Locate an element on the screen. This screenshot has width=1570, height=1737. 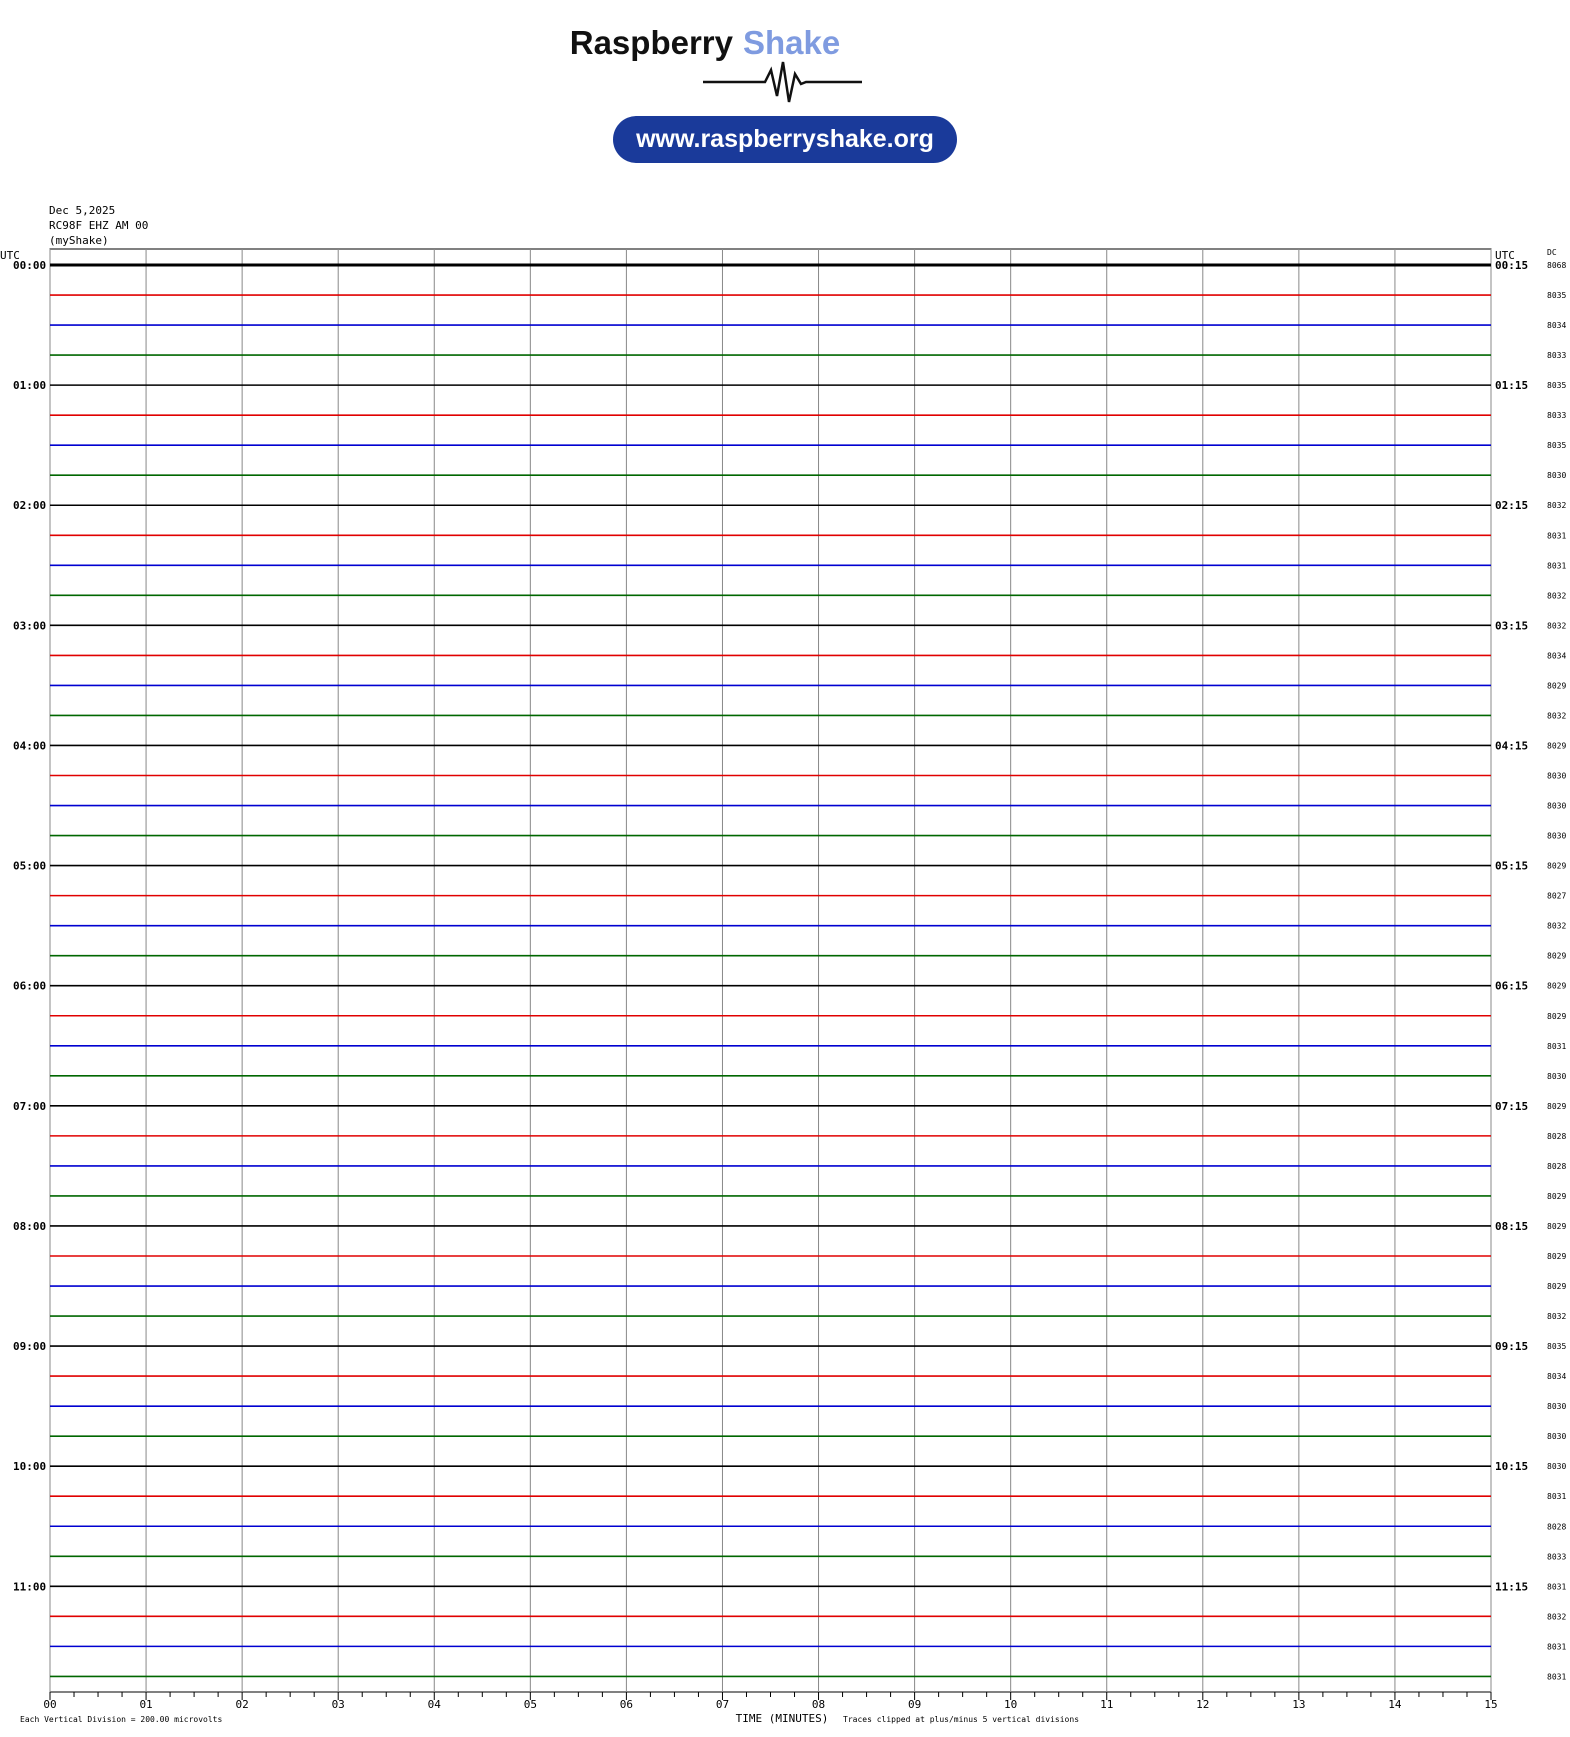
hour-label: 11:00 is located at coordinates (29, 1586).